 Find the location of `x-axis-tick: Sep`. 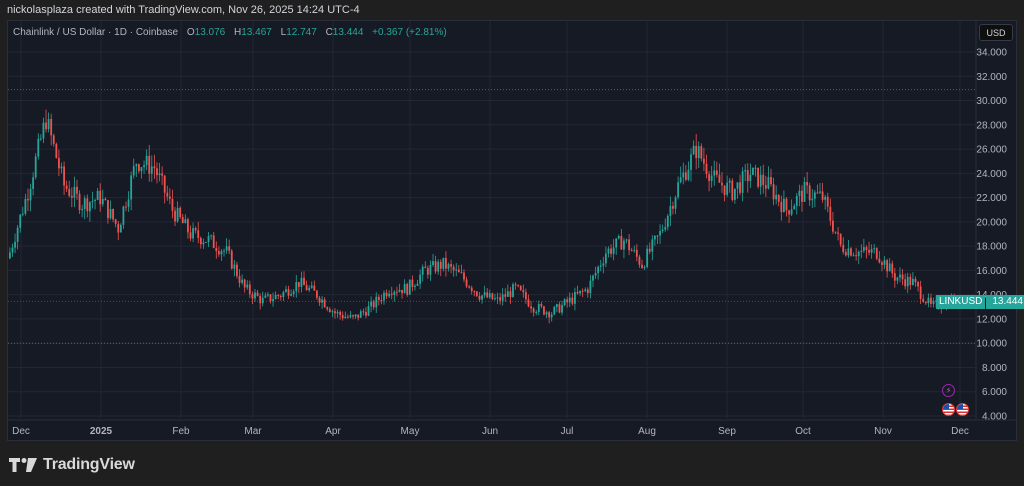

x-axis-tick: Sep is located at coordinates (727, 431).